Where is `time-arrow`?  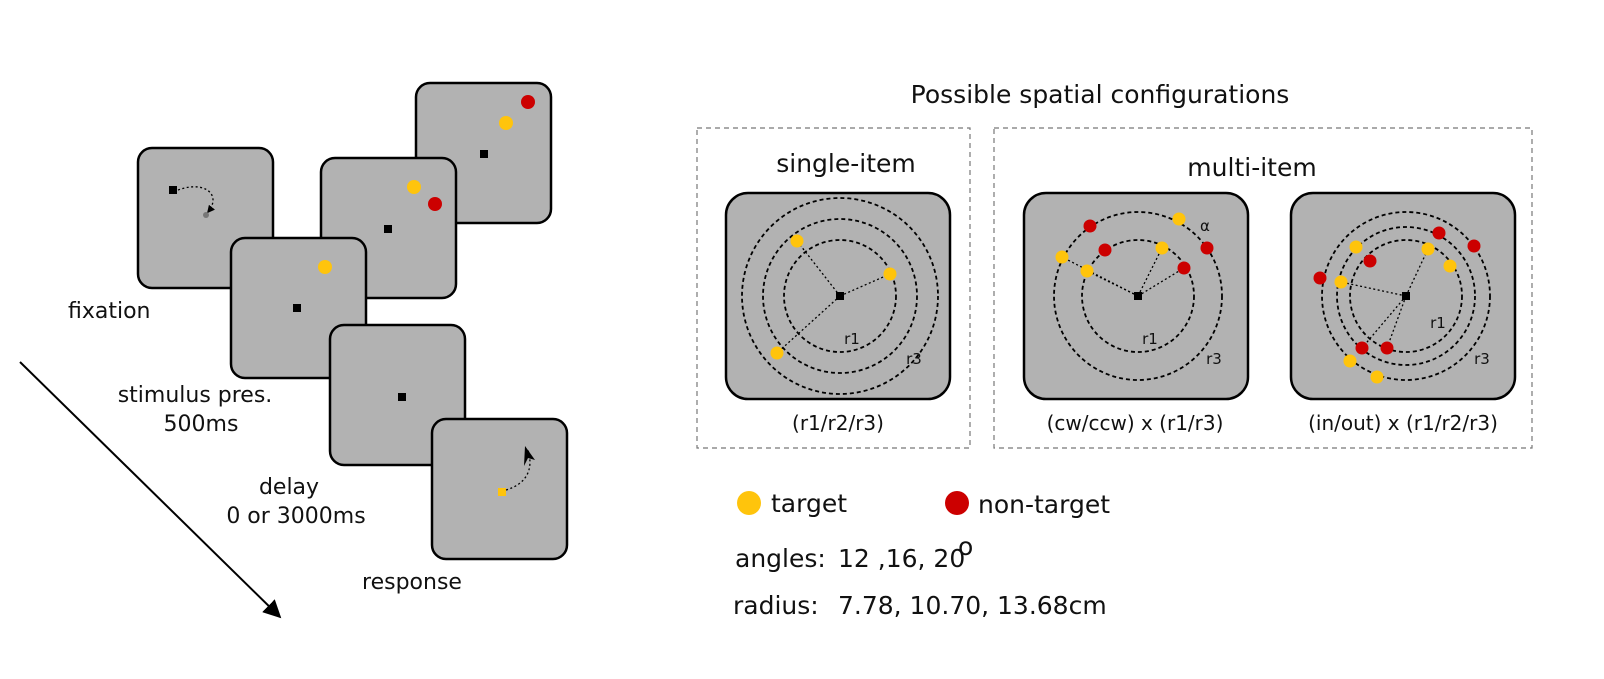
time-arrow is located at coordinates (150, 490).